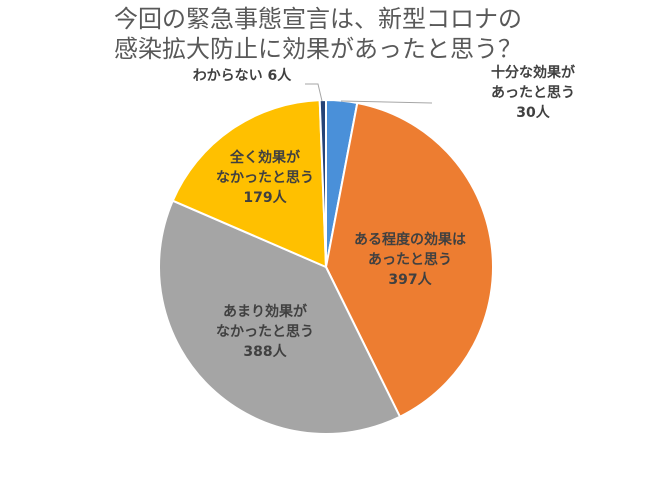  I want to click on slice-label-4-line-3: 179人, so click(265, 197).